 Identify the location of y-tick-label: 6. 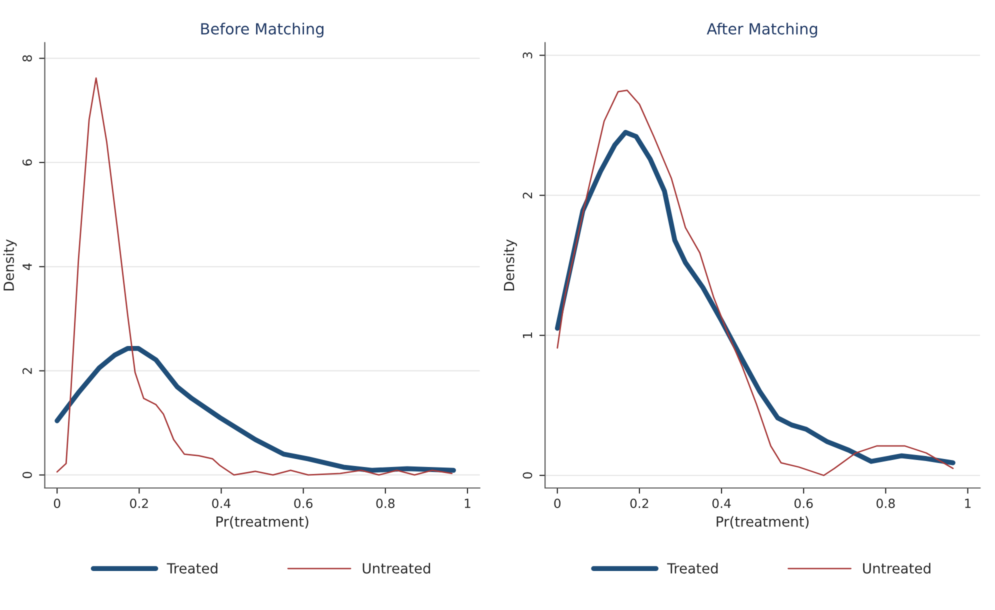
(27, 162).